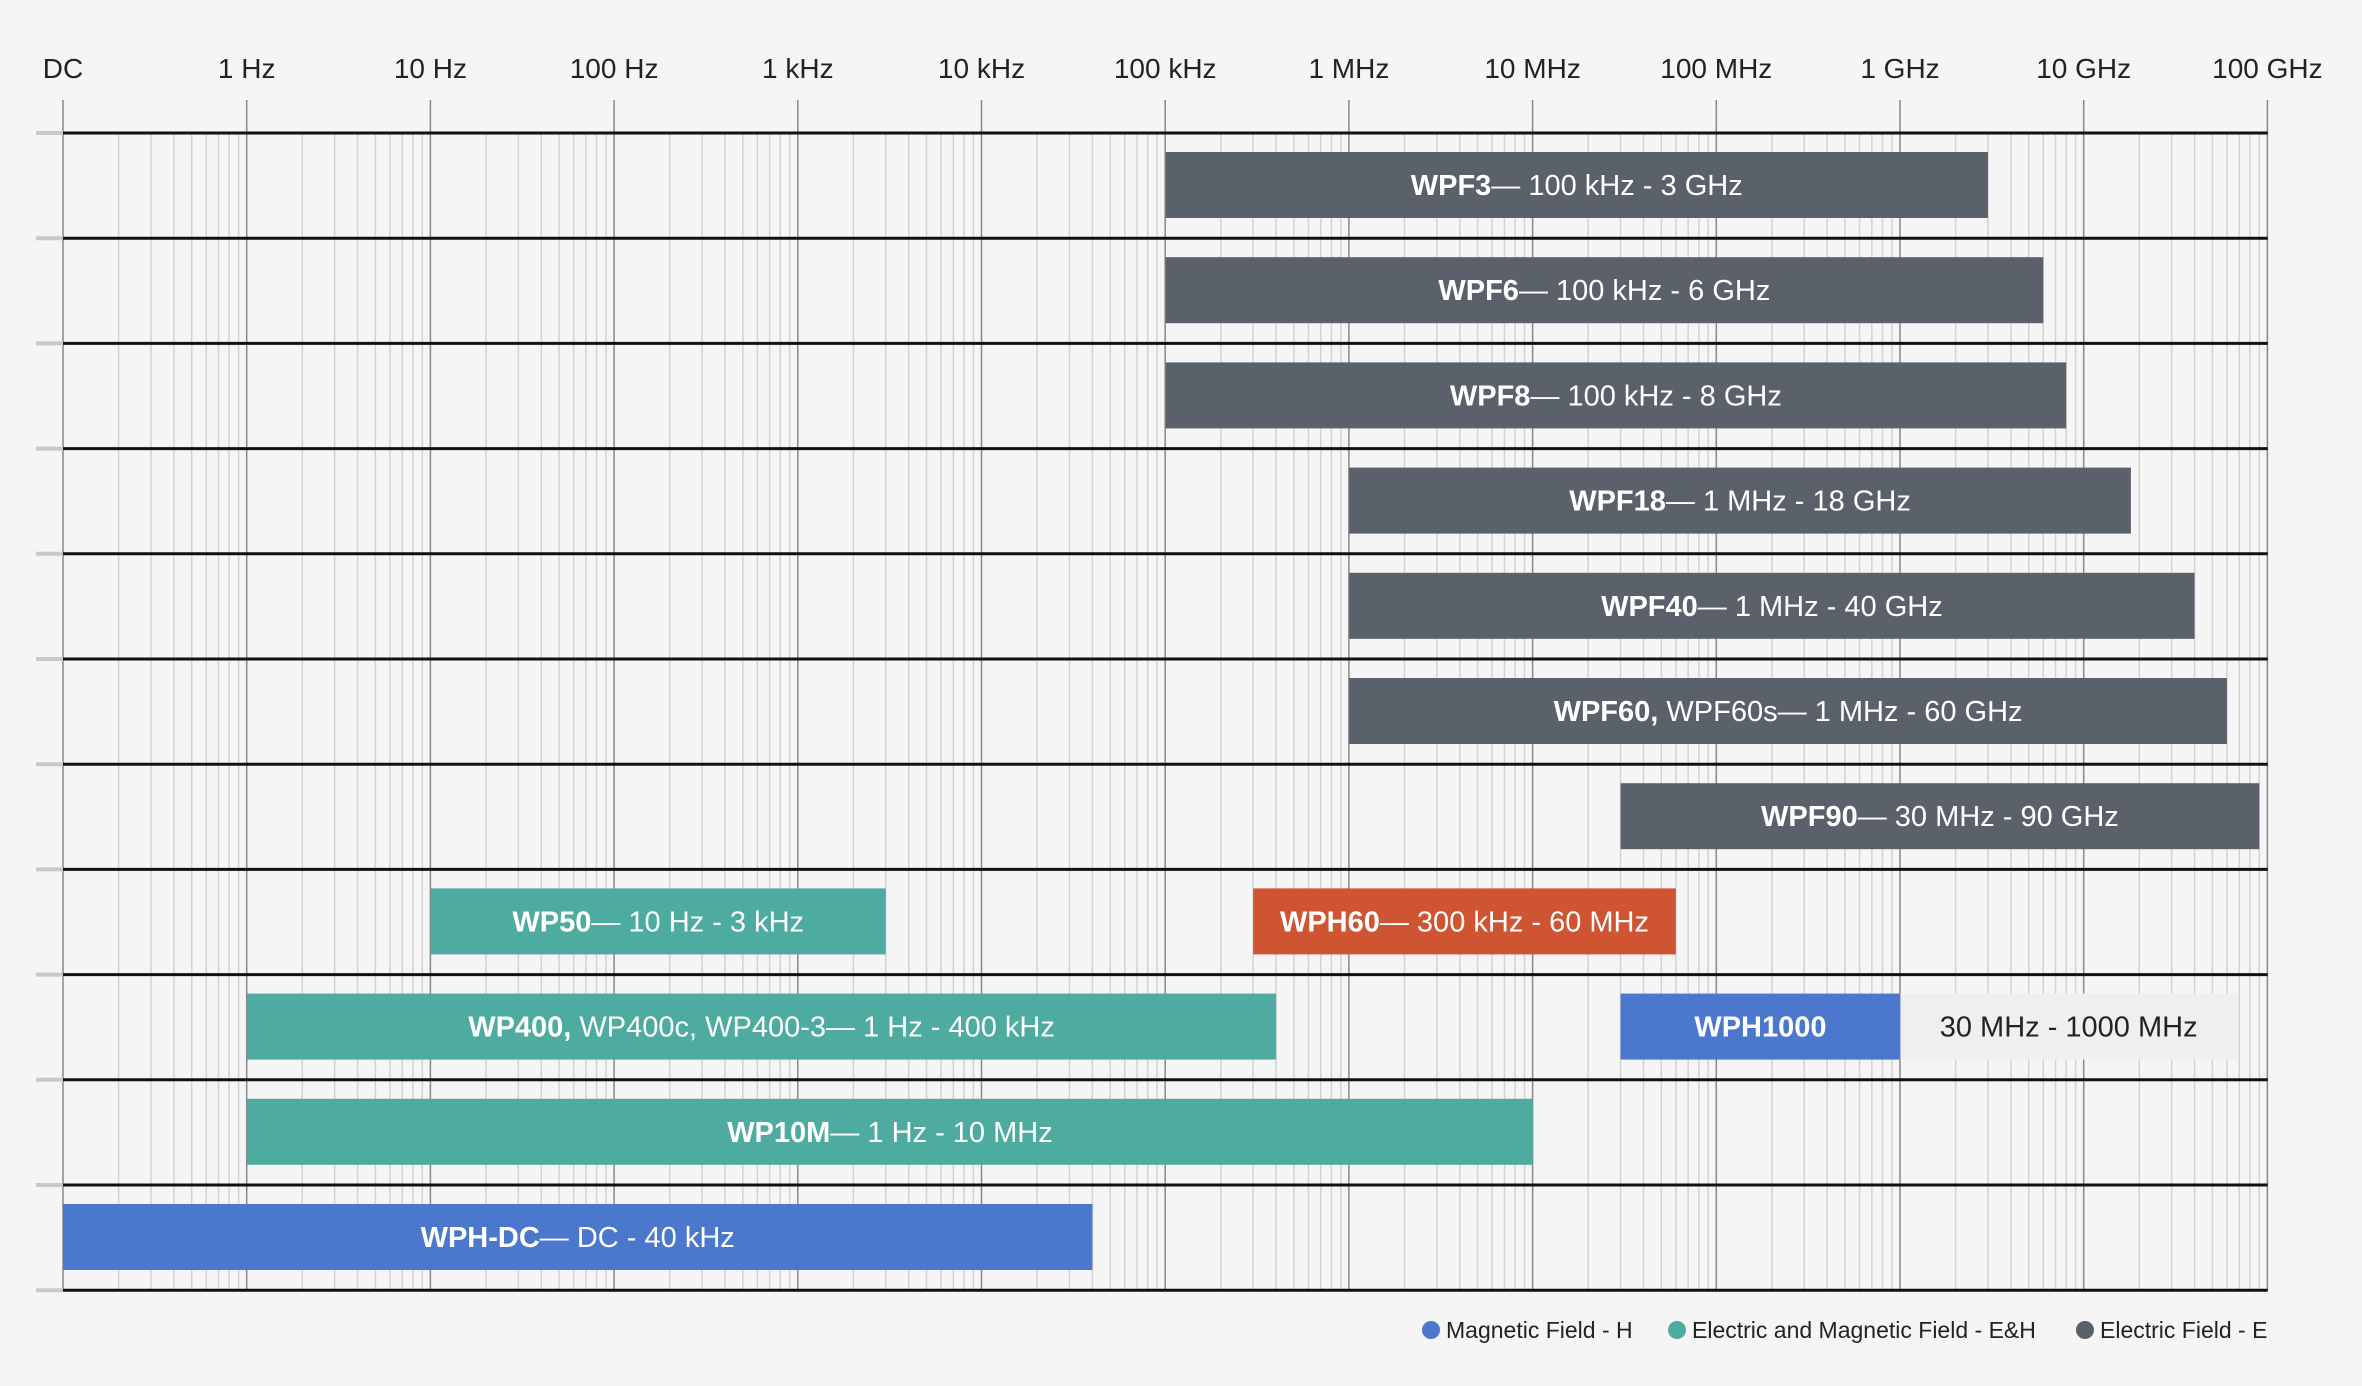 This screenshot has height=1386, width=2362. Describe the element at coordinates (2183, 1330) in the screenshot. I see `legend-label: Electric Field - E` at that location.